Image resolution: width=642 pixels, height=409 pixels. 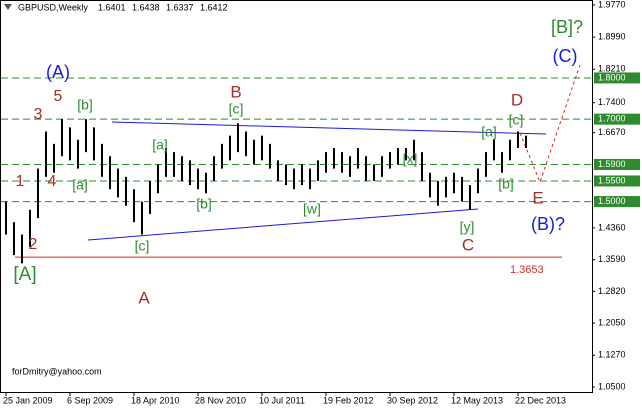 I want to click on wave-label: 2, so click(x=33, y=244).